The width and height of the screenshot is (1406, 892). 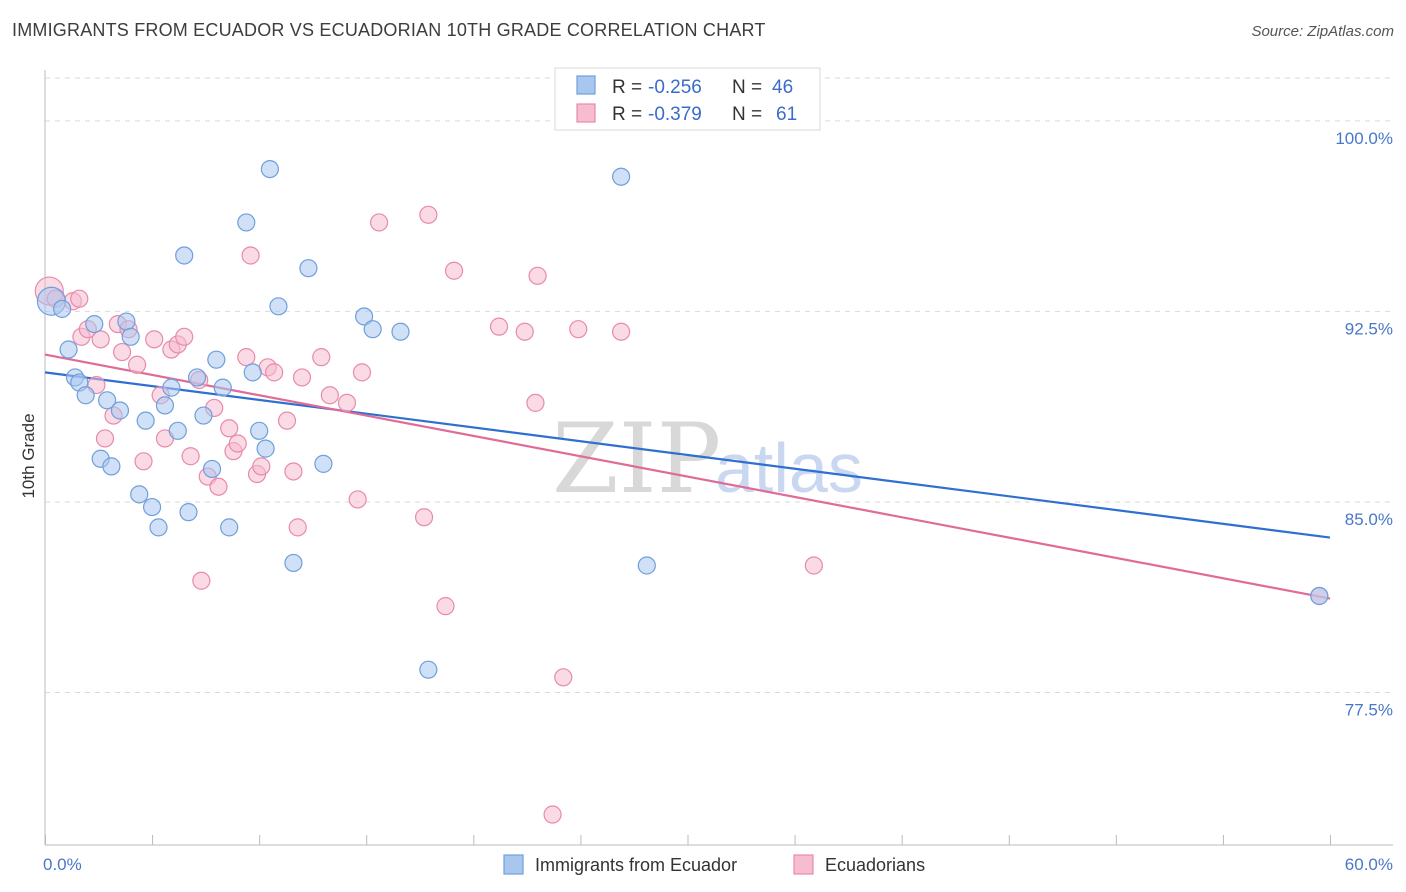 What do you see at coordinates (747, 114) in the screenshot?
I see `legend-n-label-2: N =` at bounding box center [747, 114].